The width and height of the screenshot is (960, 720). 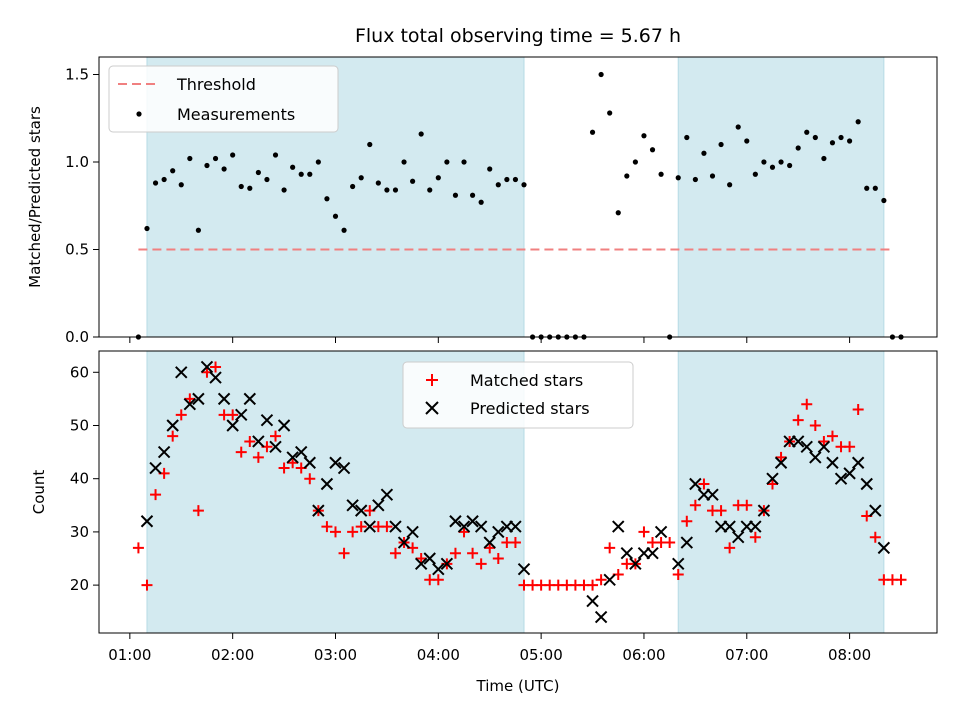 I want to click on chart-title: Flux total observing time = 5.67 h, so click(x=518, y=36).